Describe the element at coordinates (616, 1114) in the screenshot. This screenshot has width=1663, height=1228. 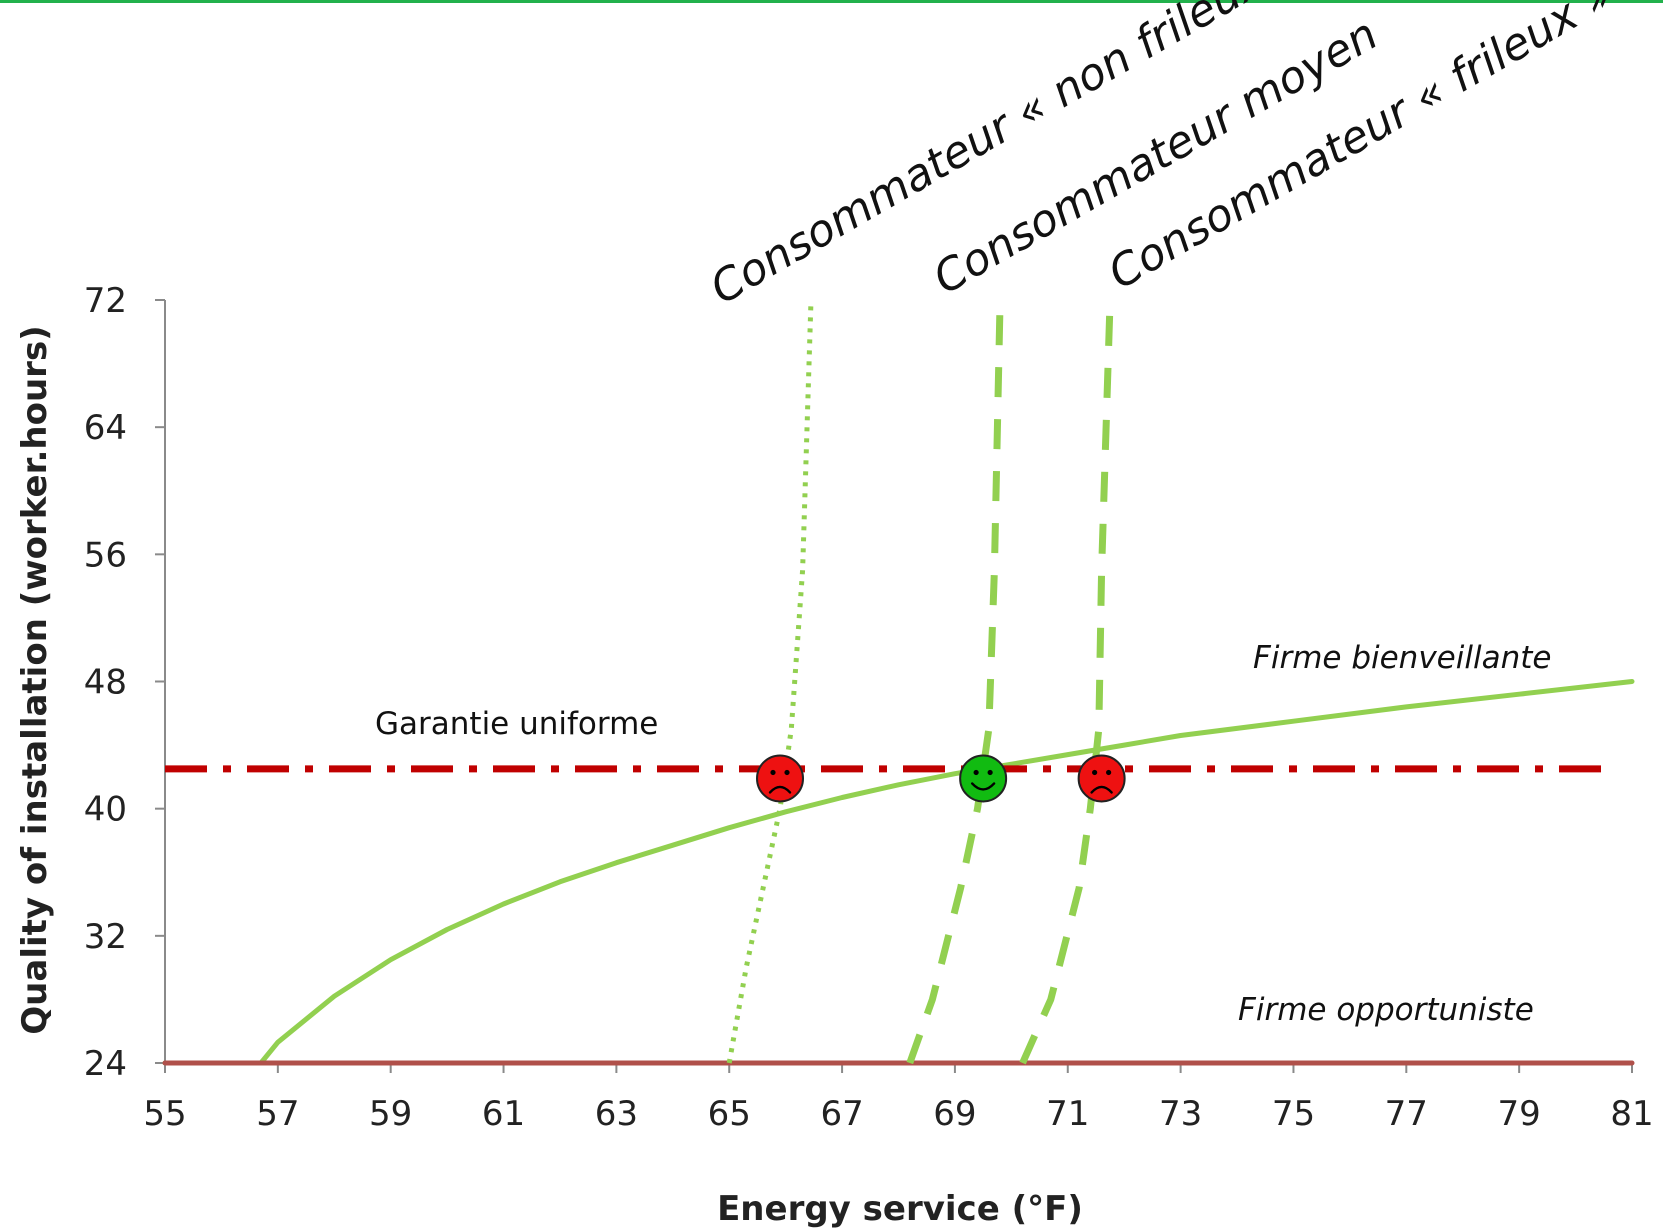
I see `x-tick-label: 63` at that location.